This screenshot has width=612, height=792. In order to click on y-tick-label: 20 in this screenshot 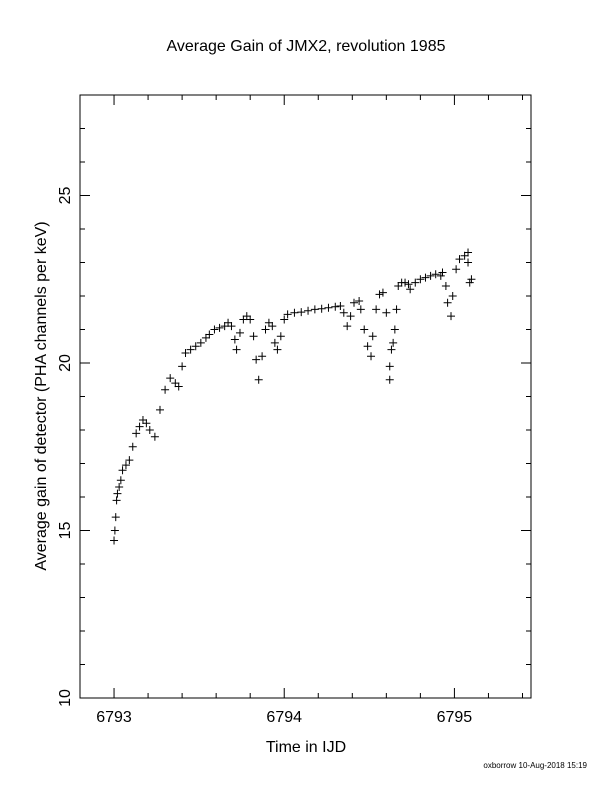, I will do `click(65, 363)`.